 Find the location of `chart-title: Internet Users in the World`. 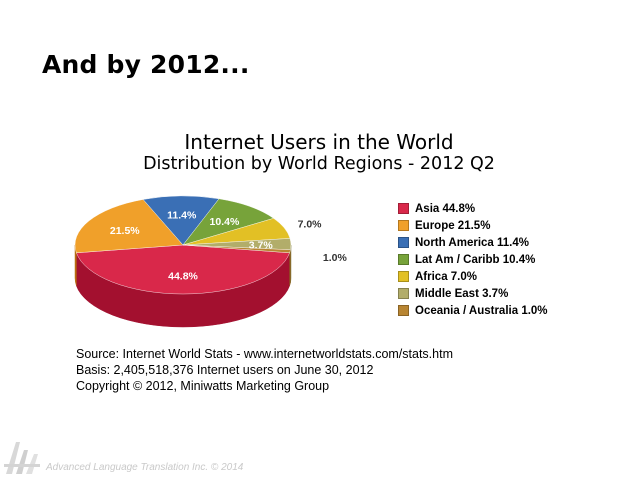

chart-title: Internet Users in the World is located at coordinates (319, 142).